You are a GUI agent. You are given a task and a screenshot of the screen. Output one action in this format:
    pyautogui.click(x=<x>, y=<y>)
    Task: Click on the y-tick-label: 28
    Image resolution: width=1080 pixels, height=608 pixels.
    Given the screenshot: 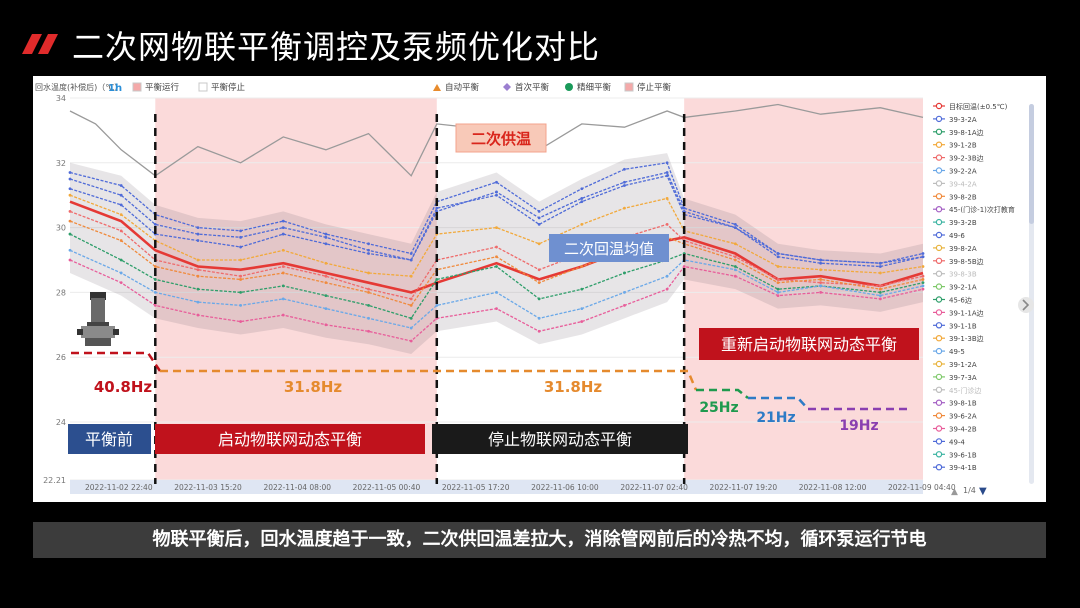 What is the action you would take?
    pyautogui.click(x=61, y=292)
    